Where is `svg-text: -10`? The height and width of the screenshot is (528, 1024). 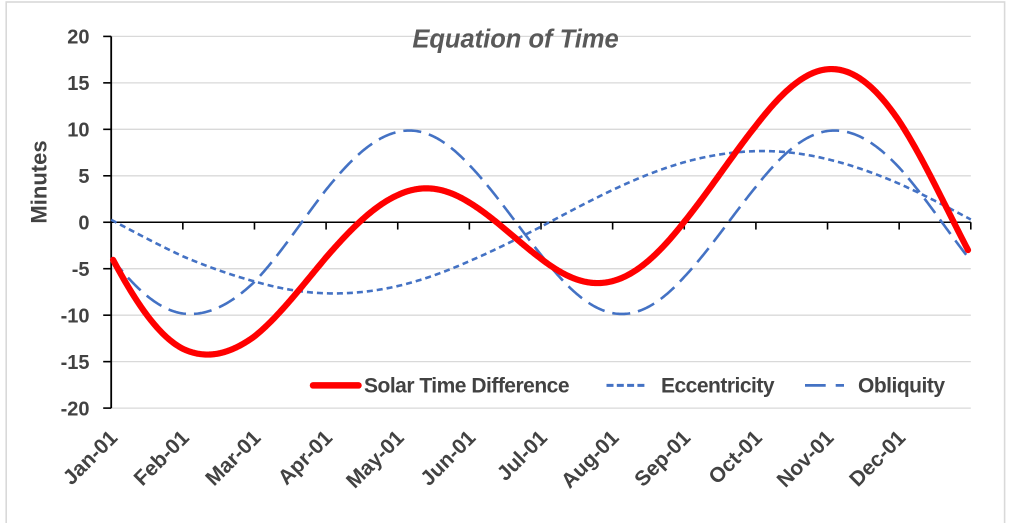 svg-text: -10 is located at coordinates (75, 316).